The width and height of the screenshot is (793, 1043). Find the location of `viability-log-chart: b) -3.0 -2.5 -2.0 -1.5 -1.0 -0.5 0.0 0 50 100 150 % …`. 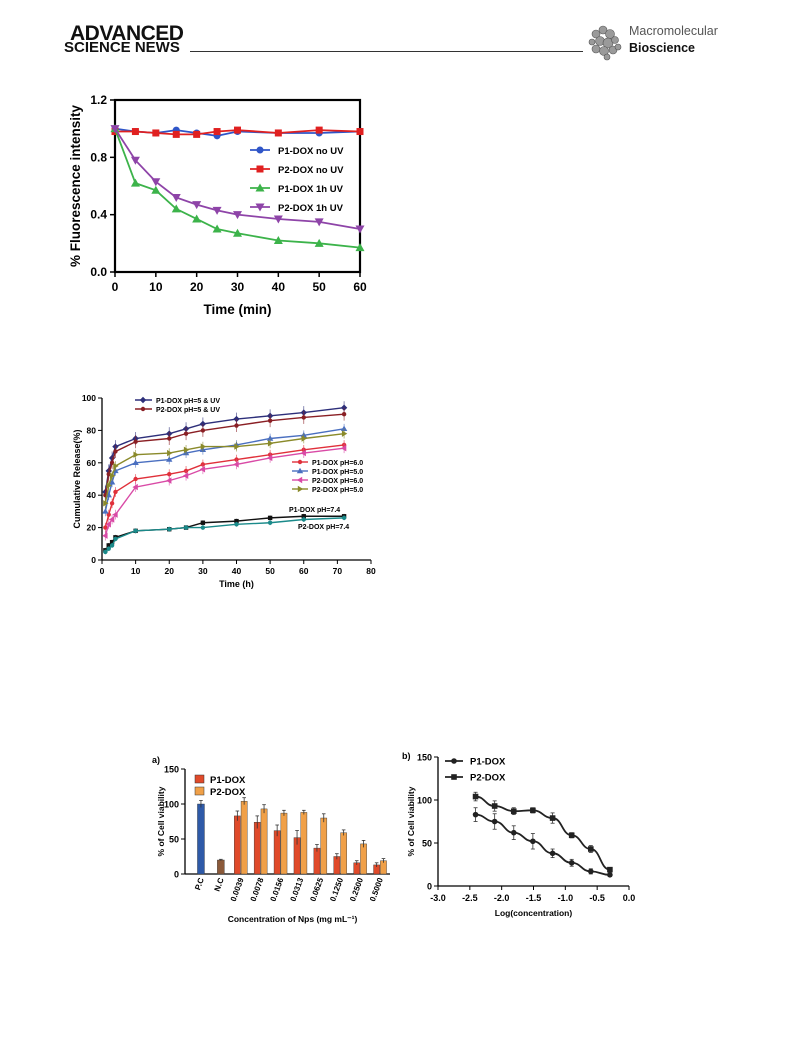

viability-log-chart: b) -3.0 -2.5 -2.0 -1.5 -1.0 -0.5 0.0 0 50 100 150 % … is located at coordinates (519, 834).